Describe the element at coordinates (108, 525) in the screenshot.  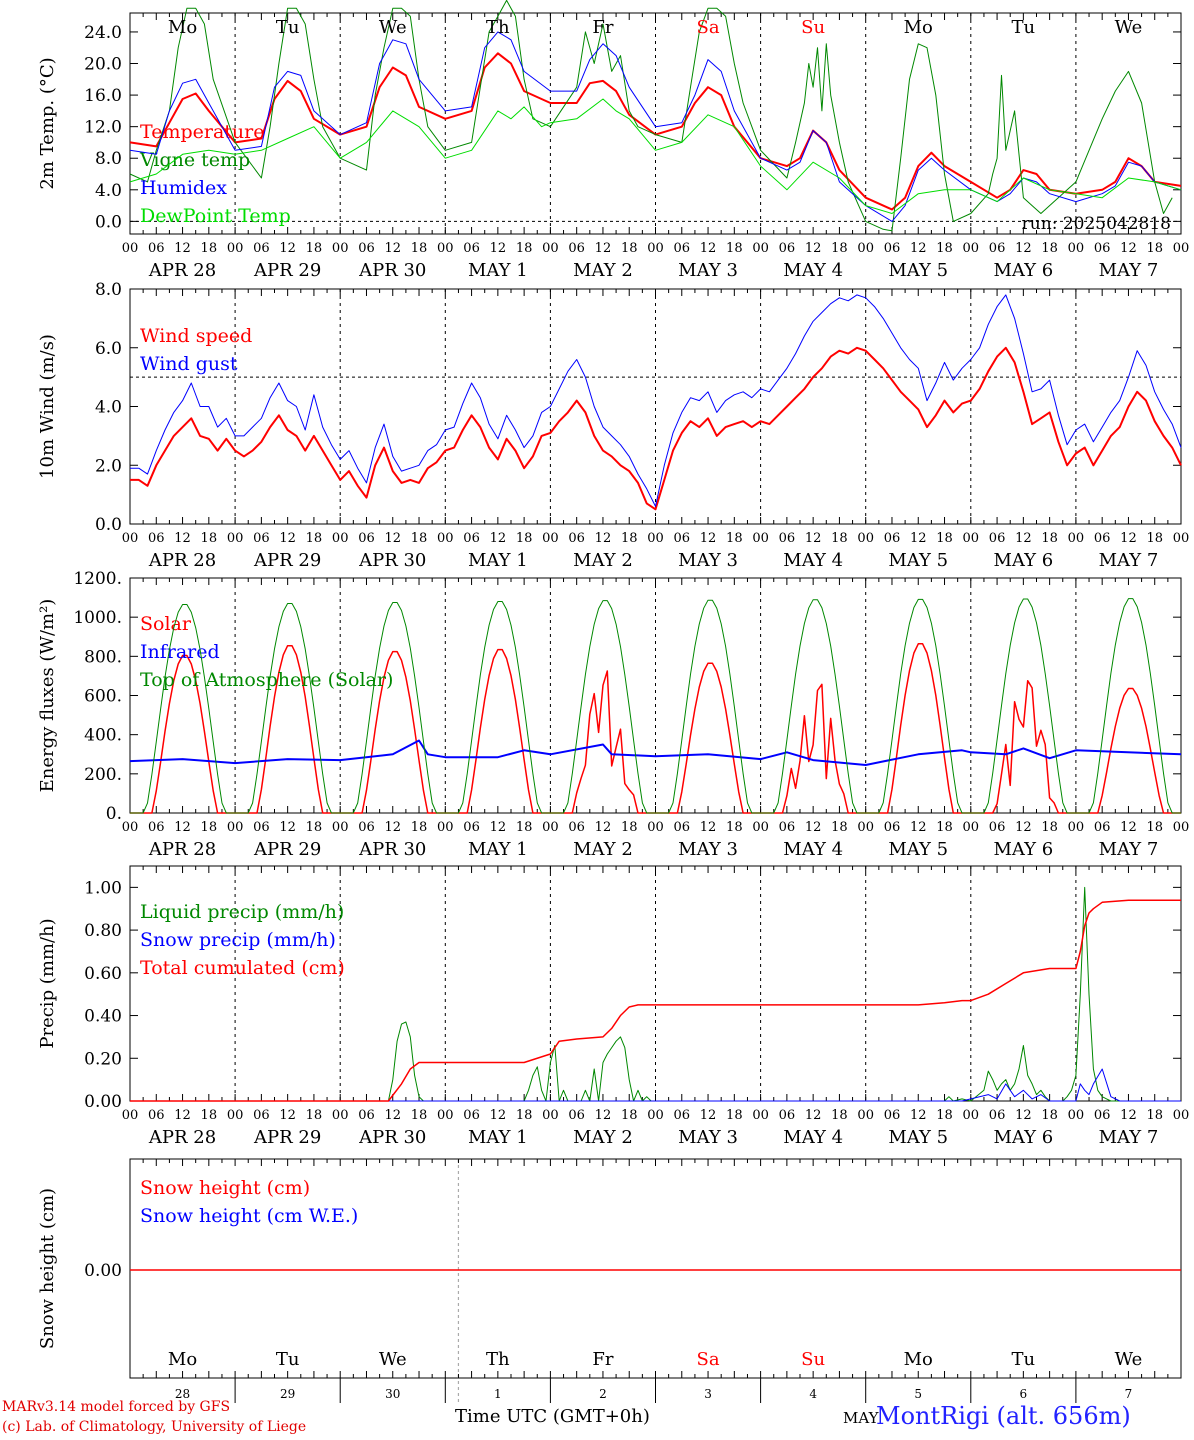
I see `wind-ytick-label: 0.0` at that location.